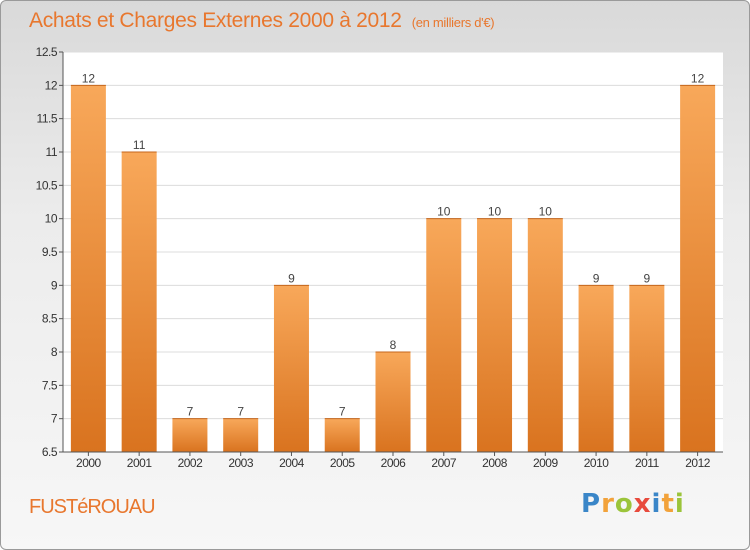 The image size is (750, 550). What do you see at coordinates (608, 504) in the screenshot?
I see `logo-letter: r` at bounding box center [608, 504].